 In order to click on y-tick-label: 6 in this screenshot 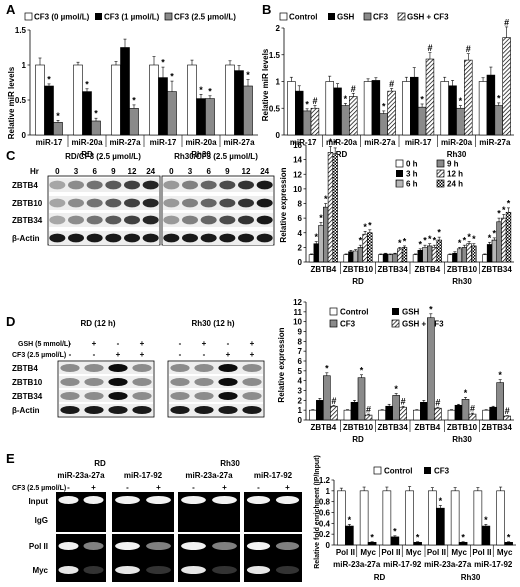, I will do `click(300, 218)`.